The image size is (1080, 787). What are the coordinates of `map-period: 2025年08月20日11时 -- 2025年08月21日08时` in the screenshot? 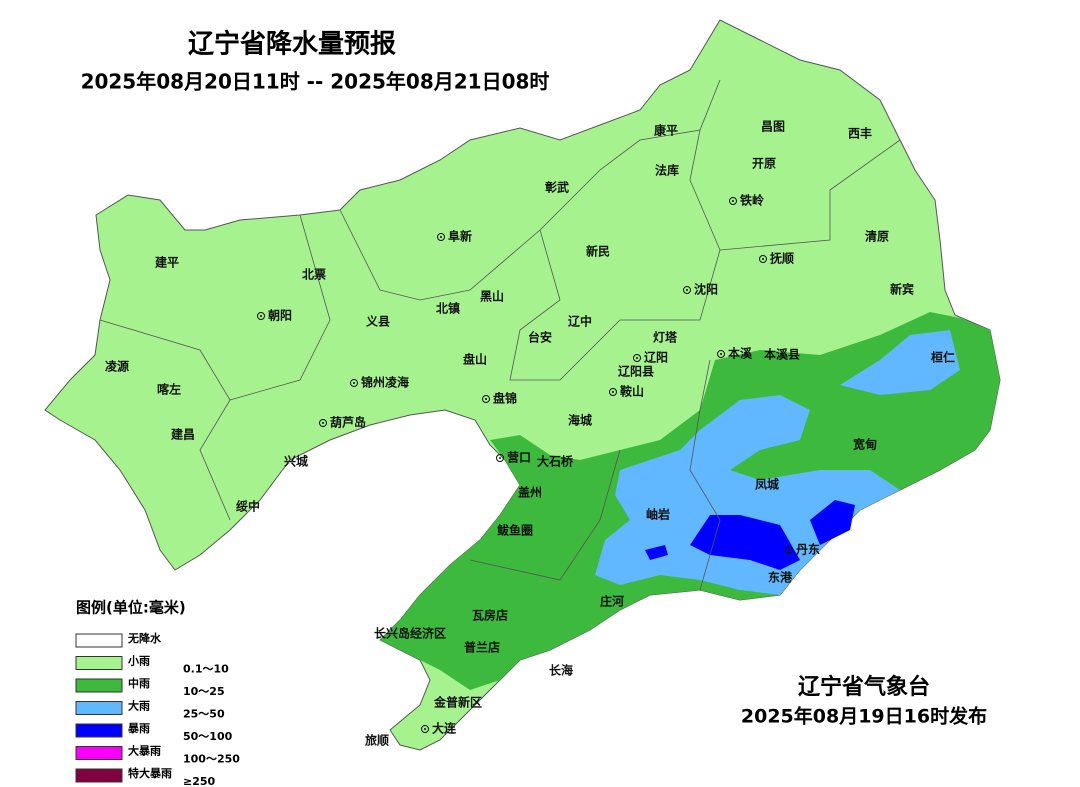 It's located at (315, 82).